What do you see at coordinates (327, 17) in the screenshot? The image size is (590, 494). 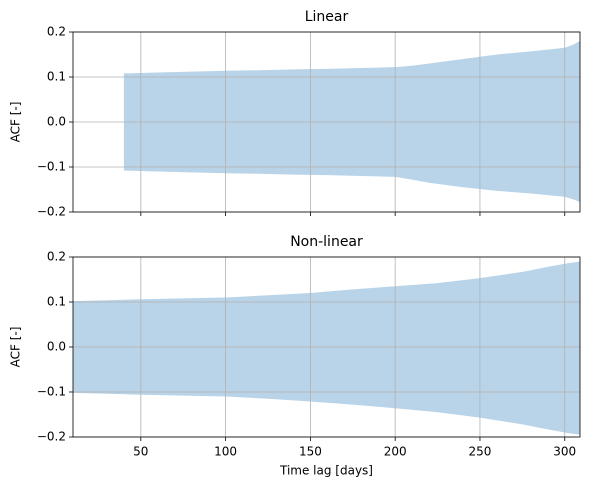 I see `chart-title: Linear` at bounding box center [327, 17].